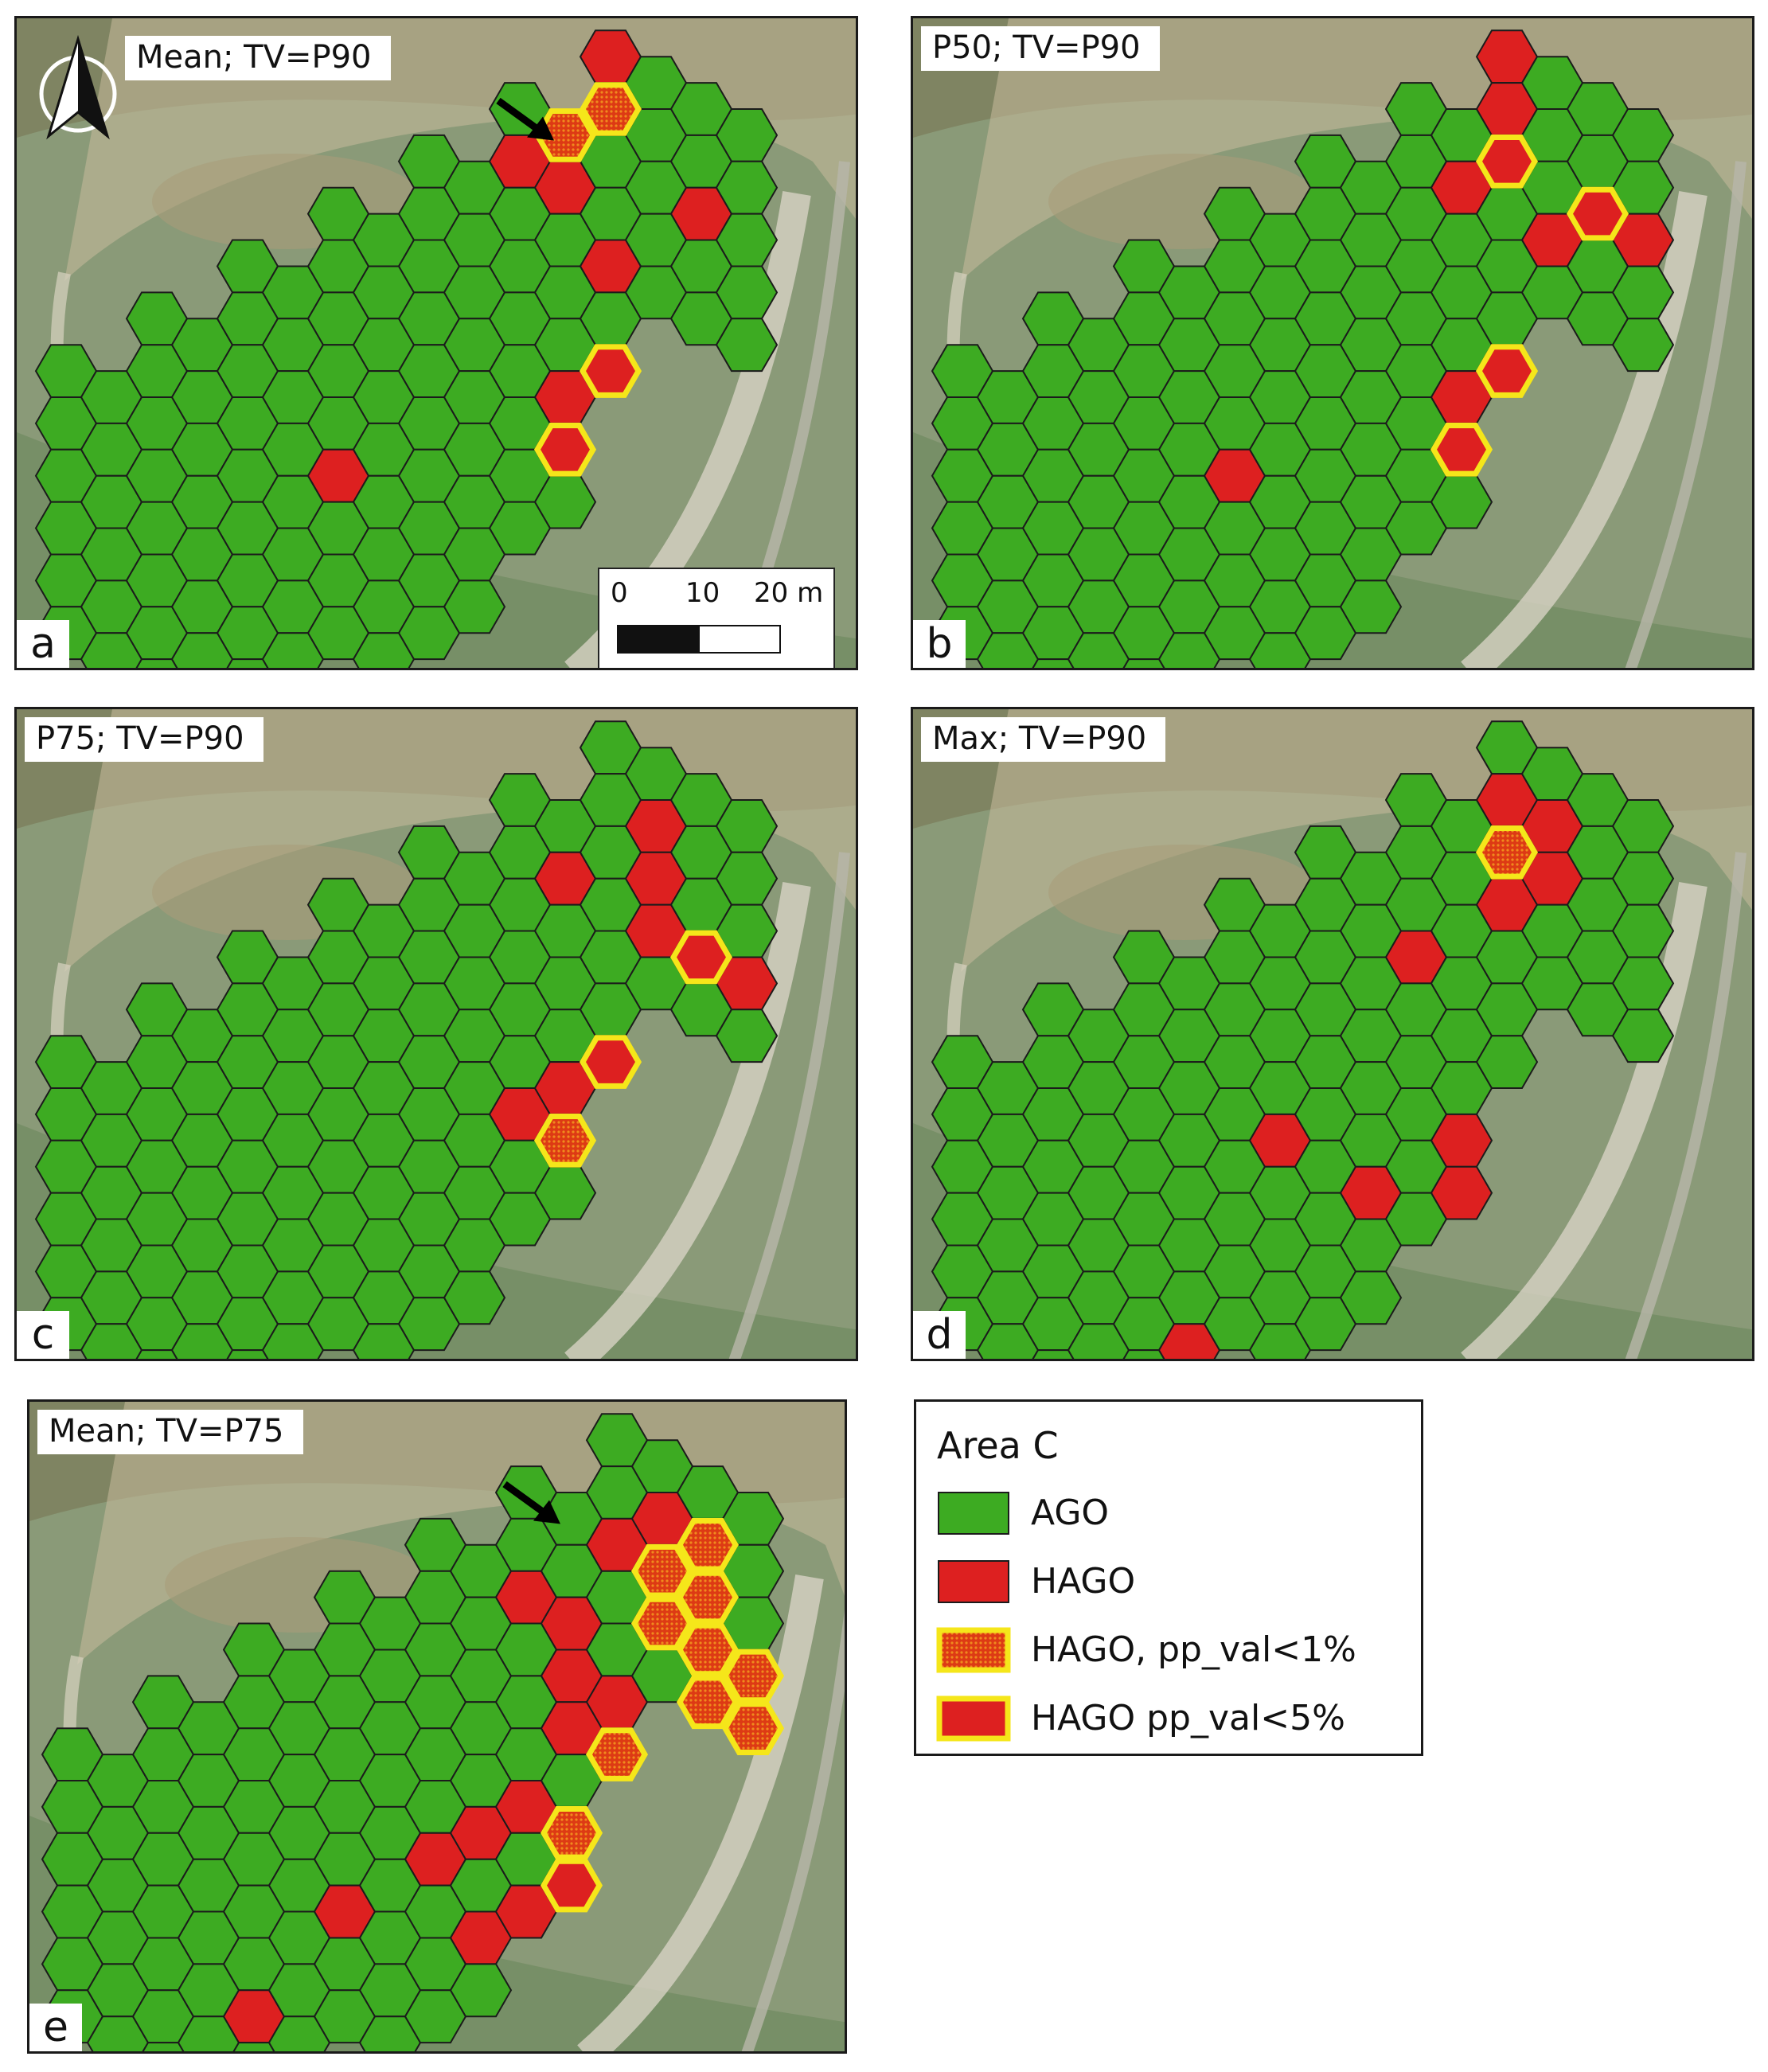  What do you see at coordinates (1174, 1581) in the screenshot?
I see `legend-item-hago: HAGO` at bounding box center [1174, 1581].